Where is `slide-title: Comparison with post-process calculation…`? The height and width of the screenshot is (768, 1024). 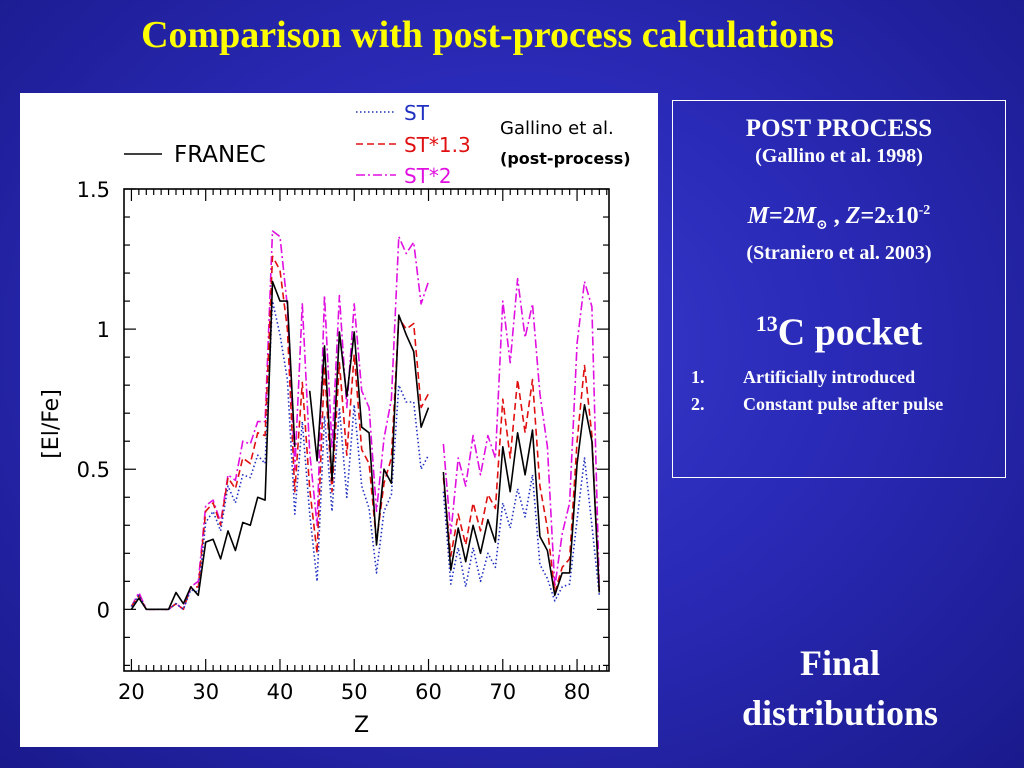 slide-title: Comparison with post-process calculation… is located at coordinates (487, 35).